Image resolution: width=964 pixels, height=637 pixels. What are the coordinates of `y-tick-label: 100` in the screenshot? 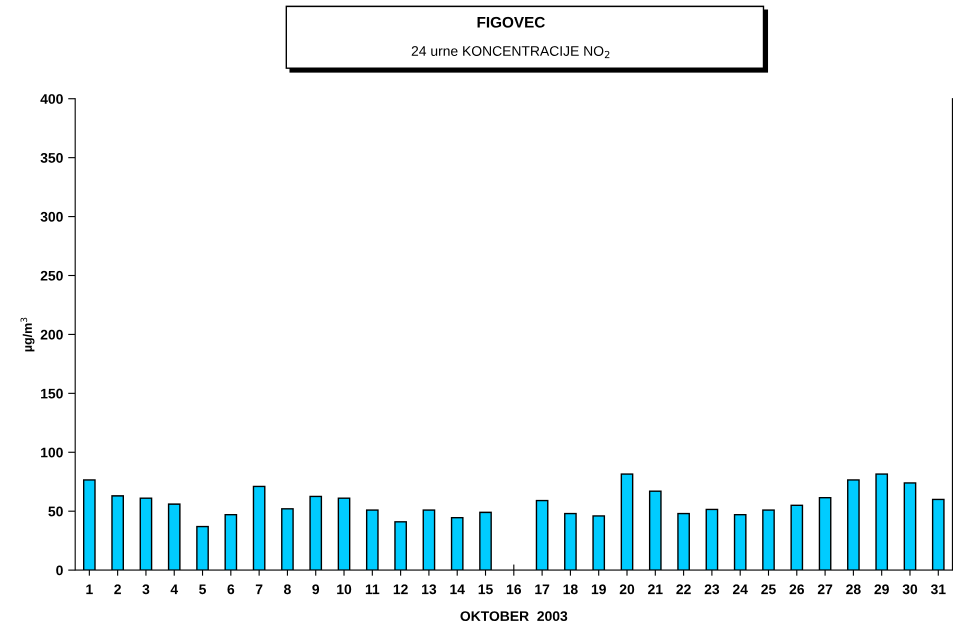 It's located at (52, 453).